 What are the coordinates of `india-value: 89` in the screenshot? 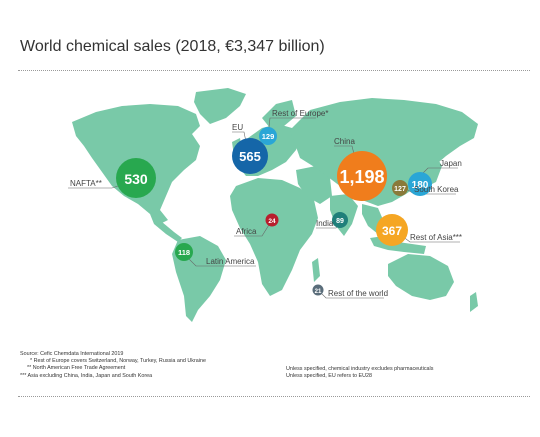 It's located at (340, 221).